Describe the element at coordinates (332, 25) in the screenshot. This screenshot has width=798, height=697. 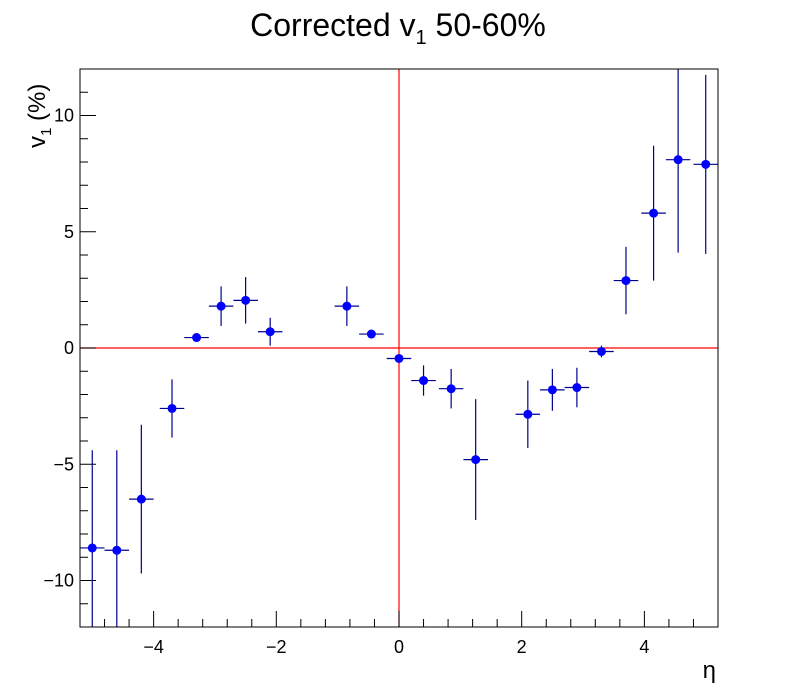
I see `chart-title-main: Corrected v` at that location.